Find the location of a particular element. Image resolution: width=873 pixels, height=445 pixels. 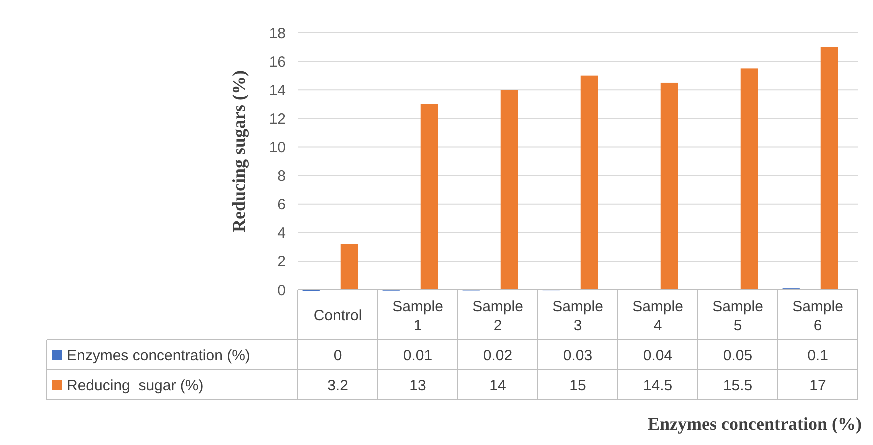

data-label: 0 is located at coordinates (338, 355).